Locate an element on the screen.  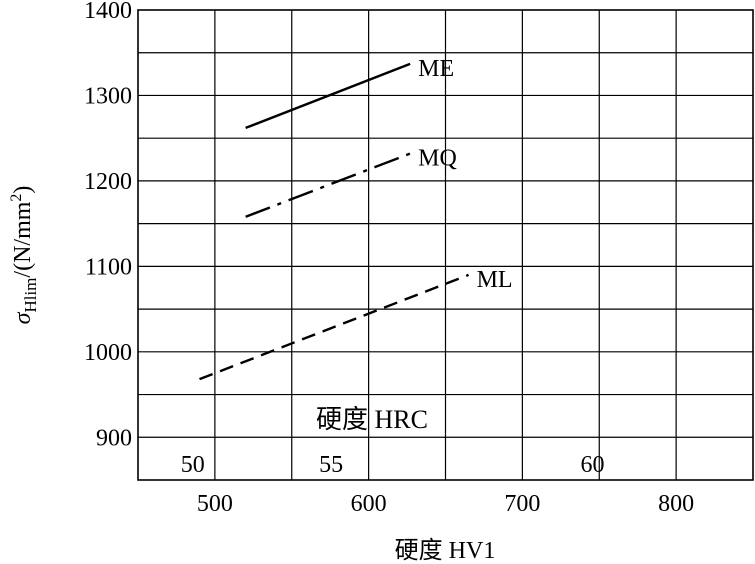
y-tick-label: 900 is located at coordinates (114, 438).